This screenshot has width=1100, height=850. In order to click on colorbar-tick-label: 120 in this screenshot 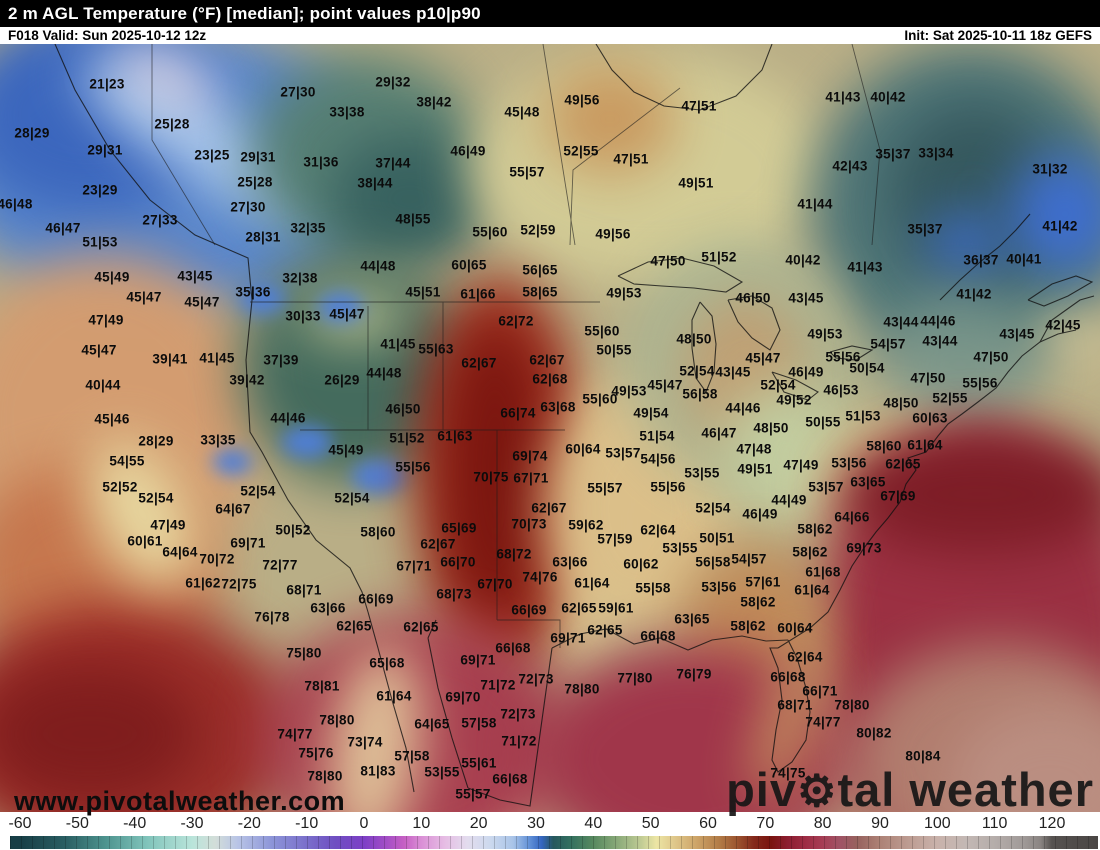, I will do `click(1052, 823)`.